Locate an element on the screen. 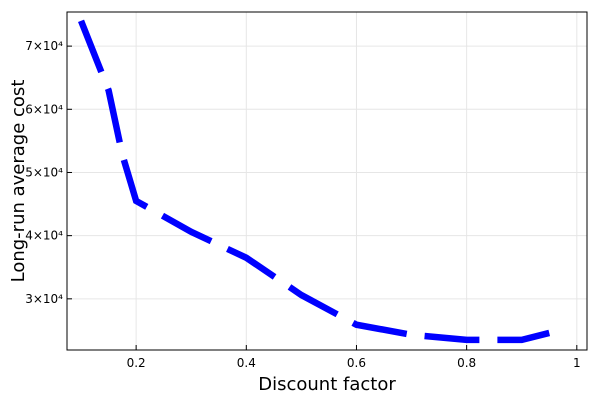  x-axis-label: Discount factor is located at coordinates (327, 384).